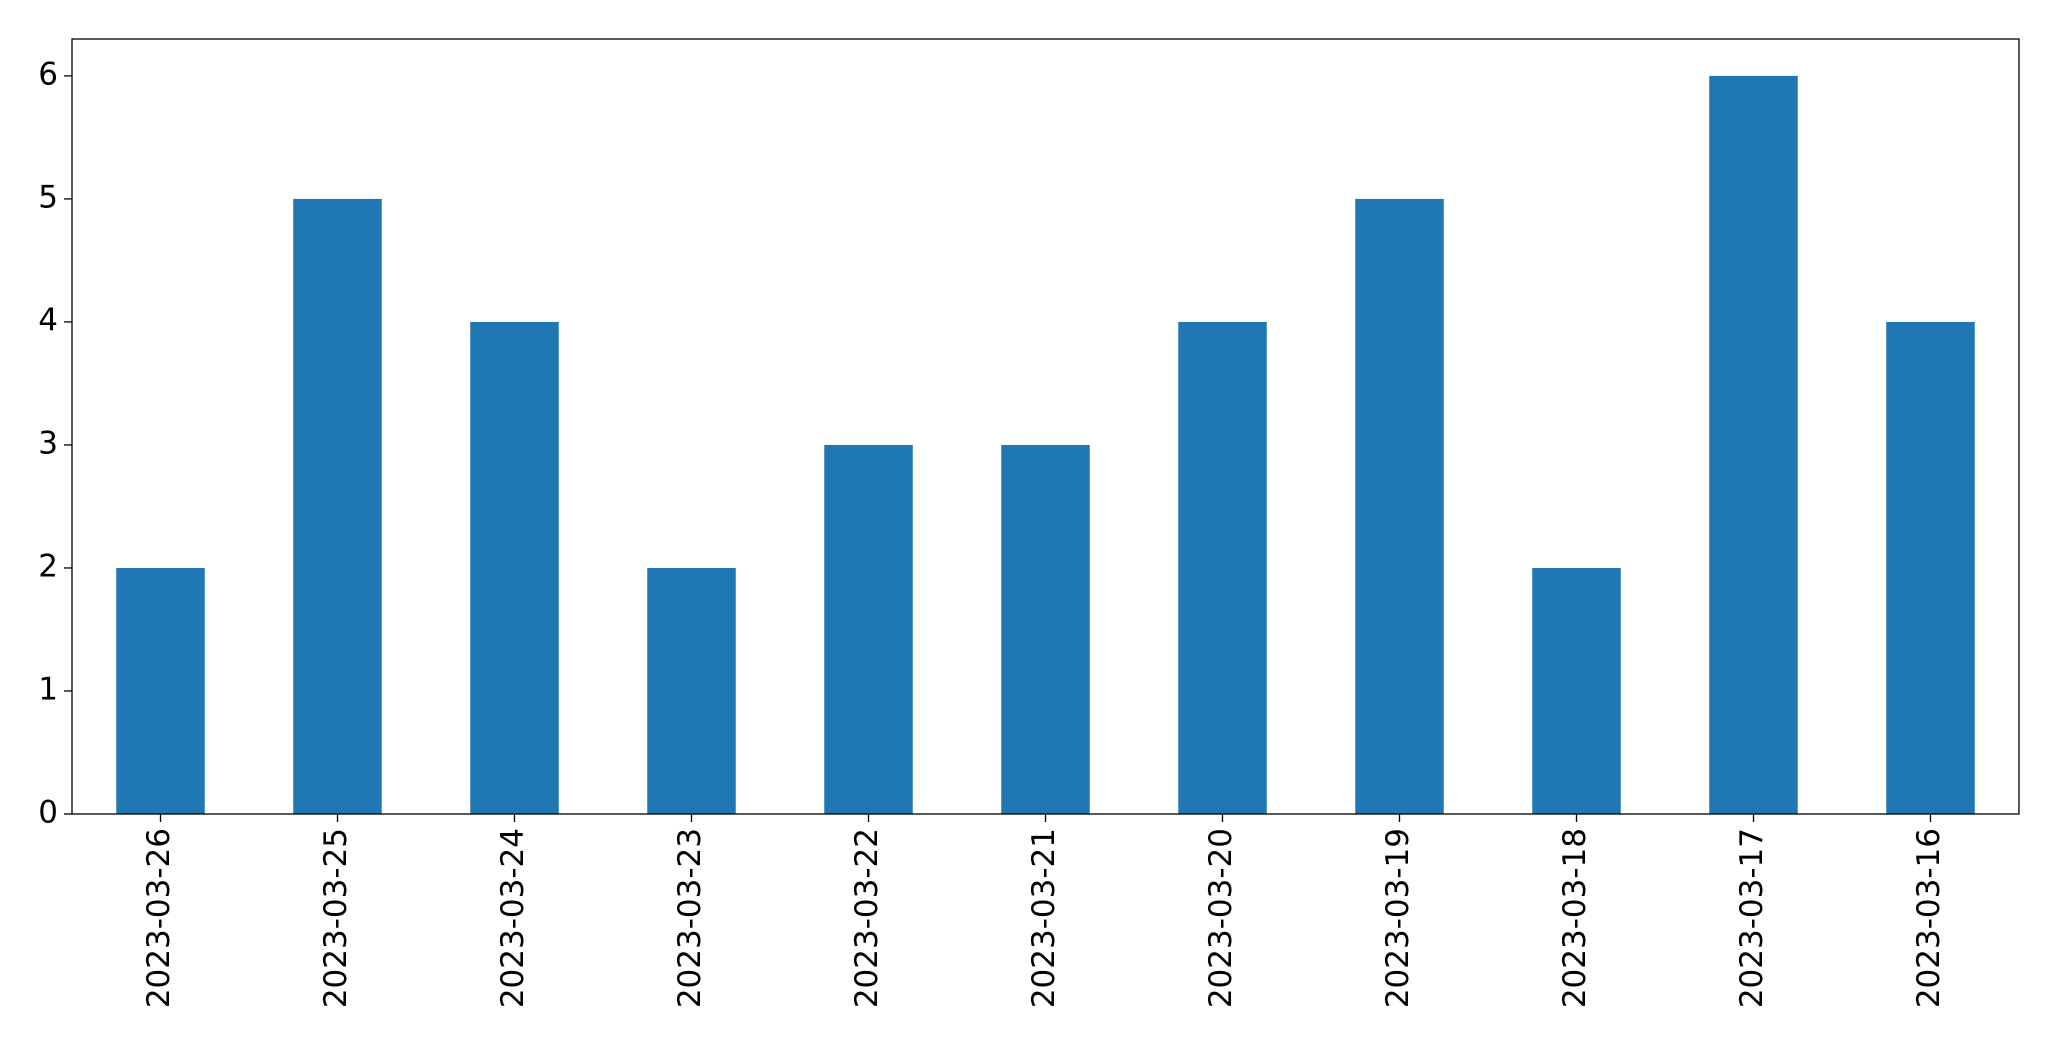  I want to click on x-tick-label: 2023-03-22, so click(867, 918).